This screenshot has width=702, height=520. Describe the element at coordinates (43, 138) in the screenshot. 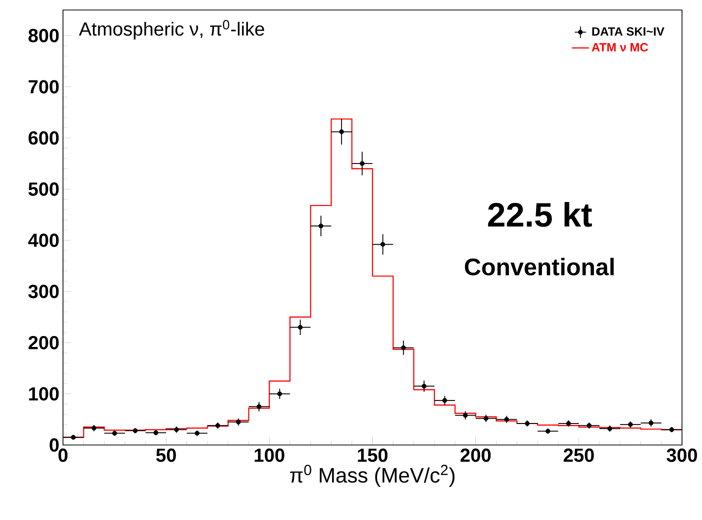

I see `y-tick-label: 600` at that location.